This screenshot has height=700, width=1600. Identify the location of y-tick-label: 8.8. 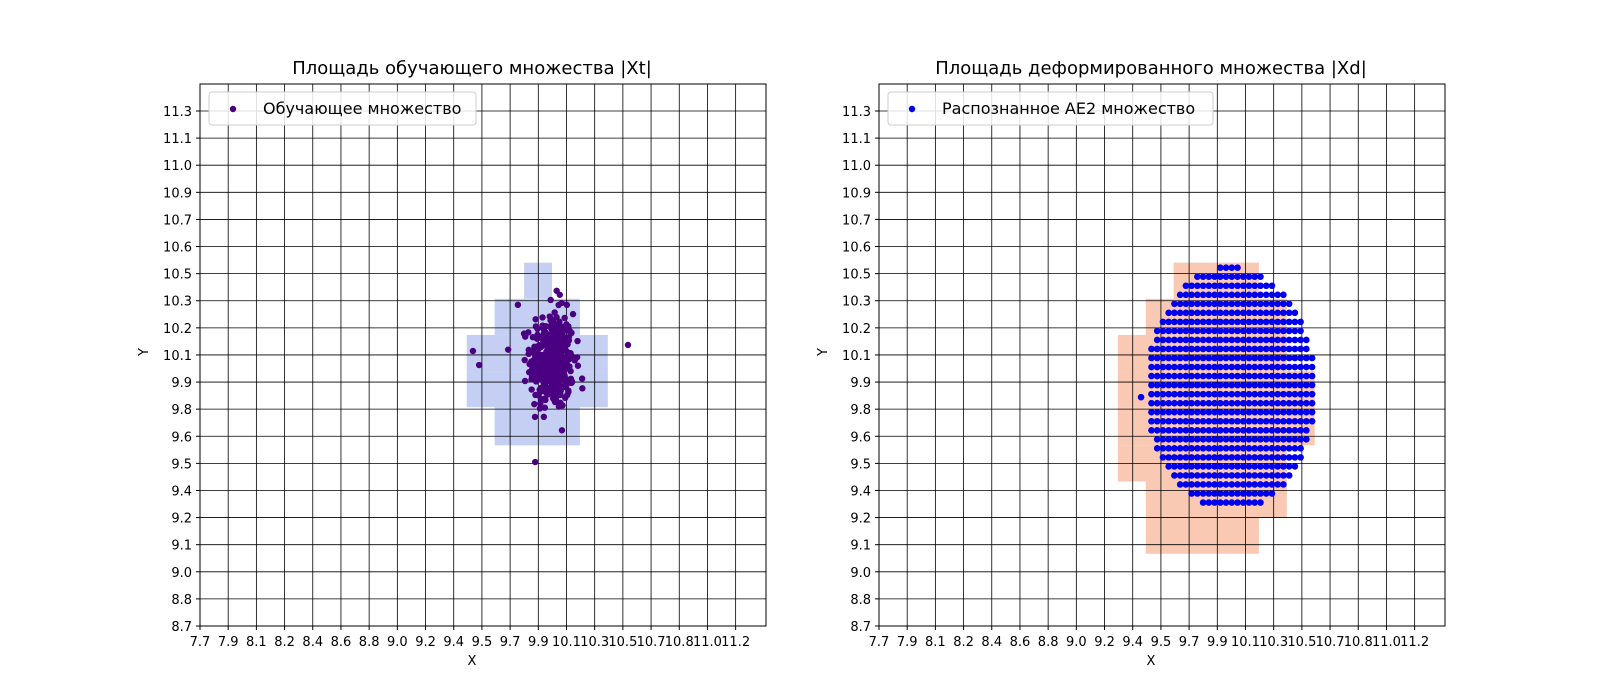
(860, 600).